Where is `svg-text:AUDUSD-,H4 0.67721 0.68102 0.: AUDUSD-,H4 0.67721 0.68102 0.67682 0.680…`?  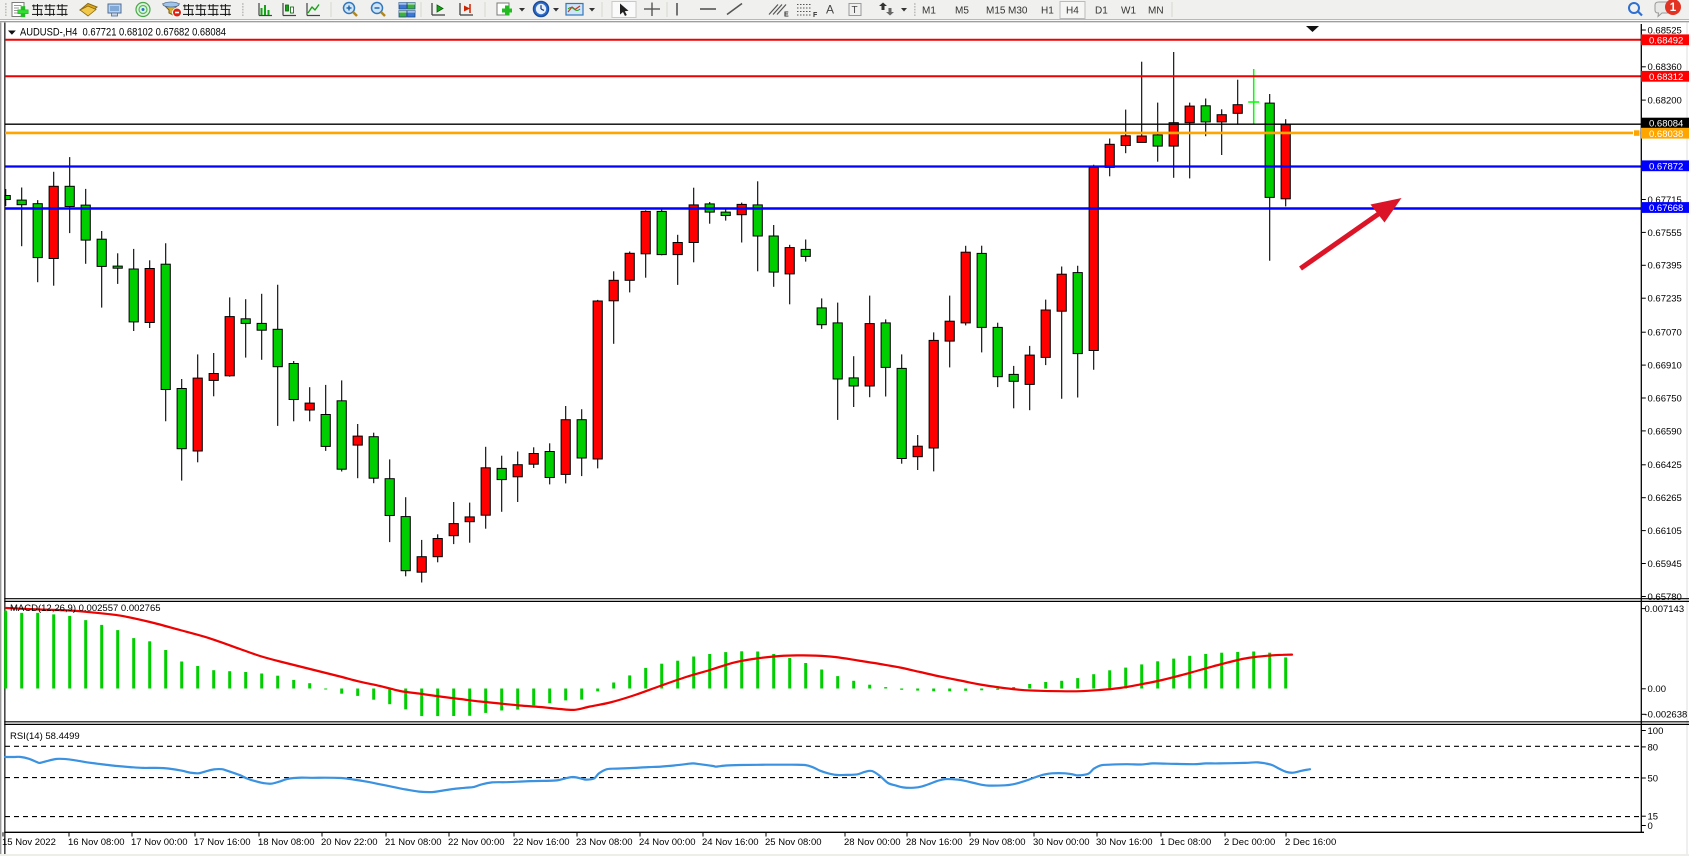
svg-text:AUDUSD-,H4 0.67721 0.68102 0.: AUDUSD-,H4 0.67721 0.68102 0.67682 0.680… is located at coordinates (123, 33).